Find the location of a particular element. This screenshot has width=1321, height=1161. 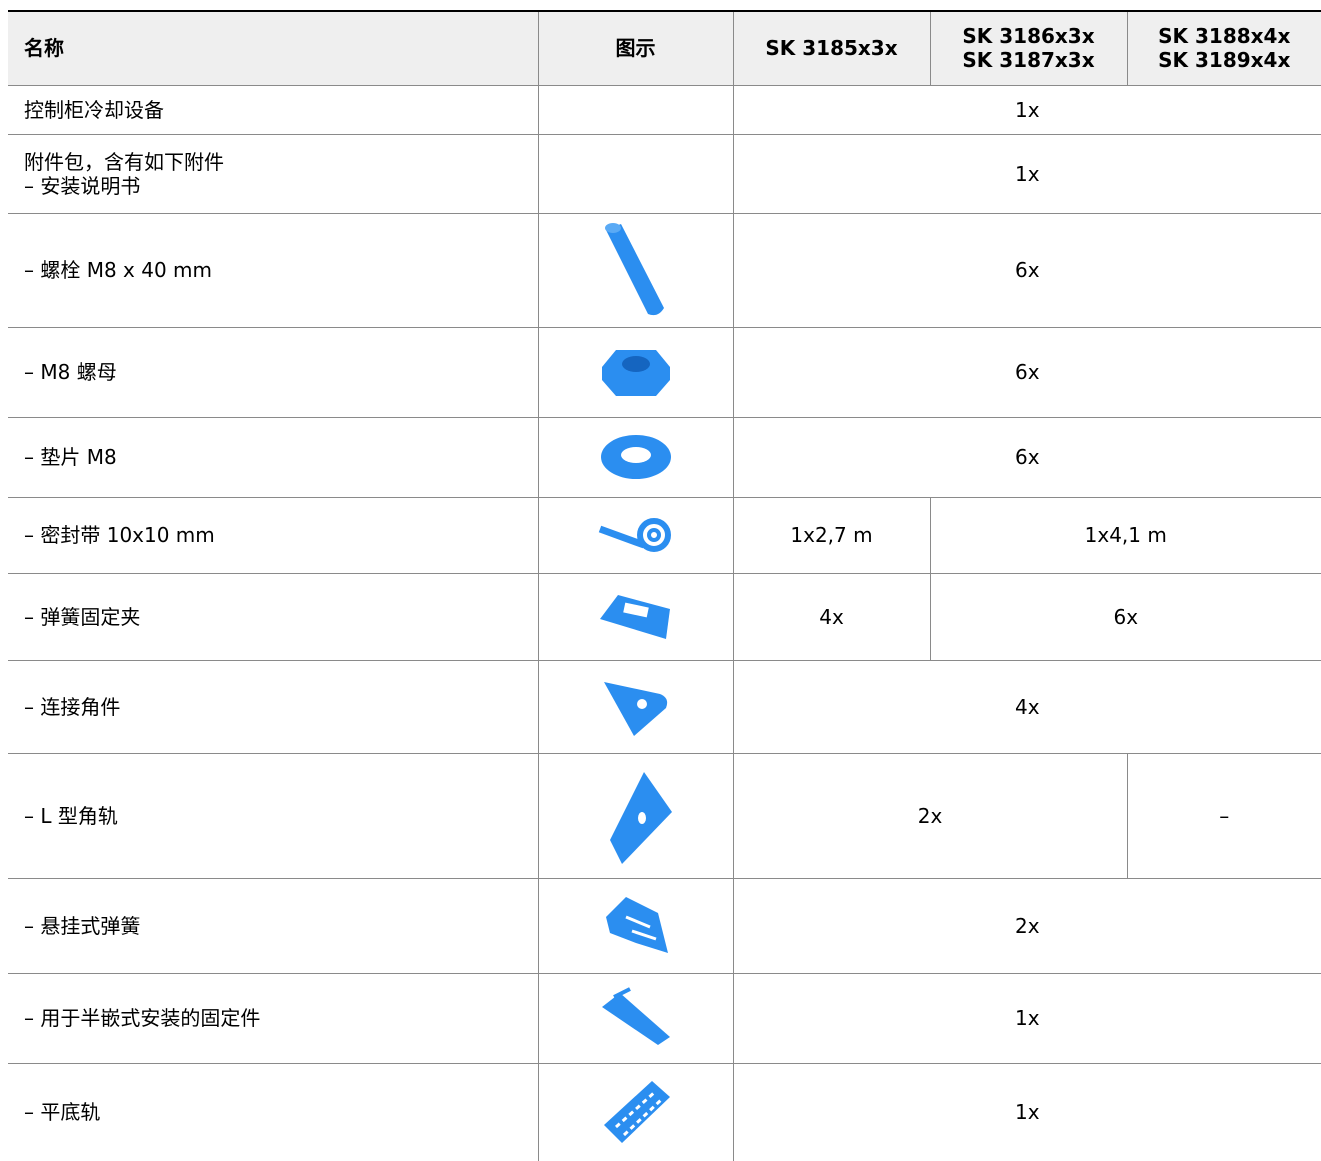

corner-icon is located at coordinates (636, 707).